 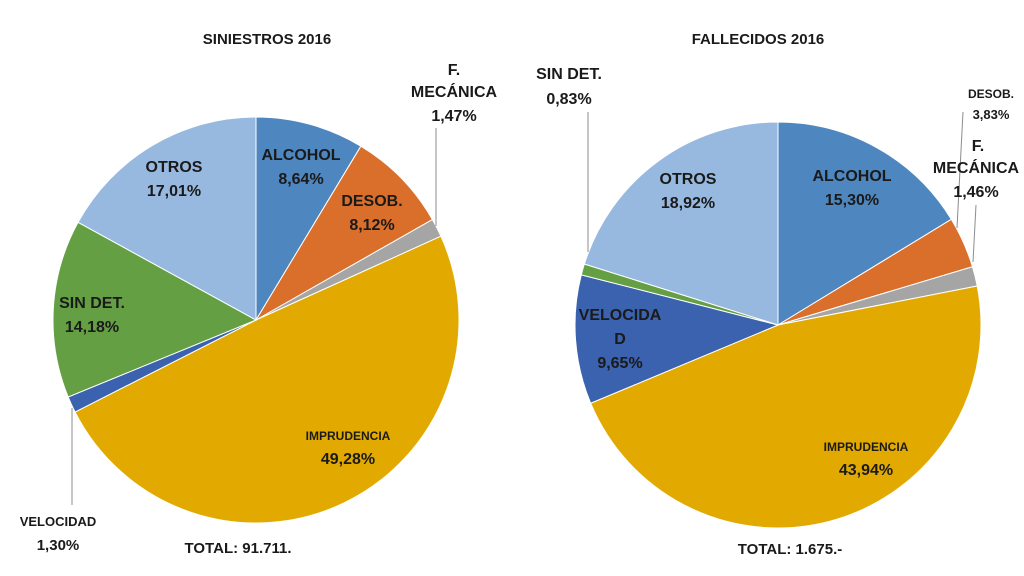 What do you see at coordinates (238, 548) in the screenshot?
I see `total-siniestros: TOTAL: 91.711.` at bounding box center [238, 548].